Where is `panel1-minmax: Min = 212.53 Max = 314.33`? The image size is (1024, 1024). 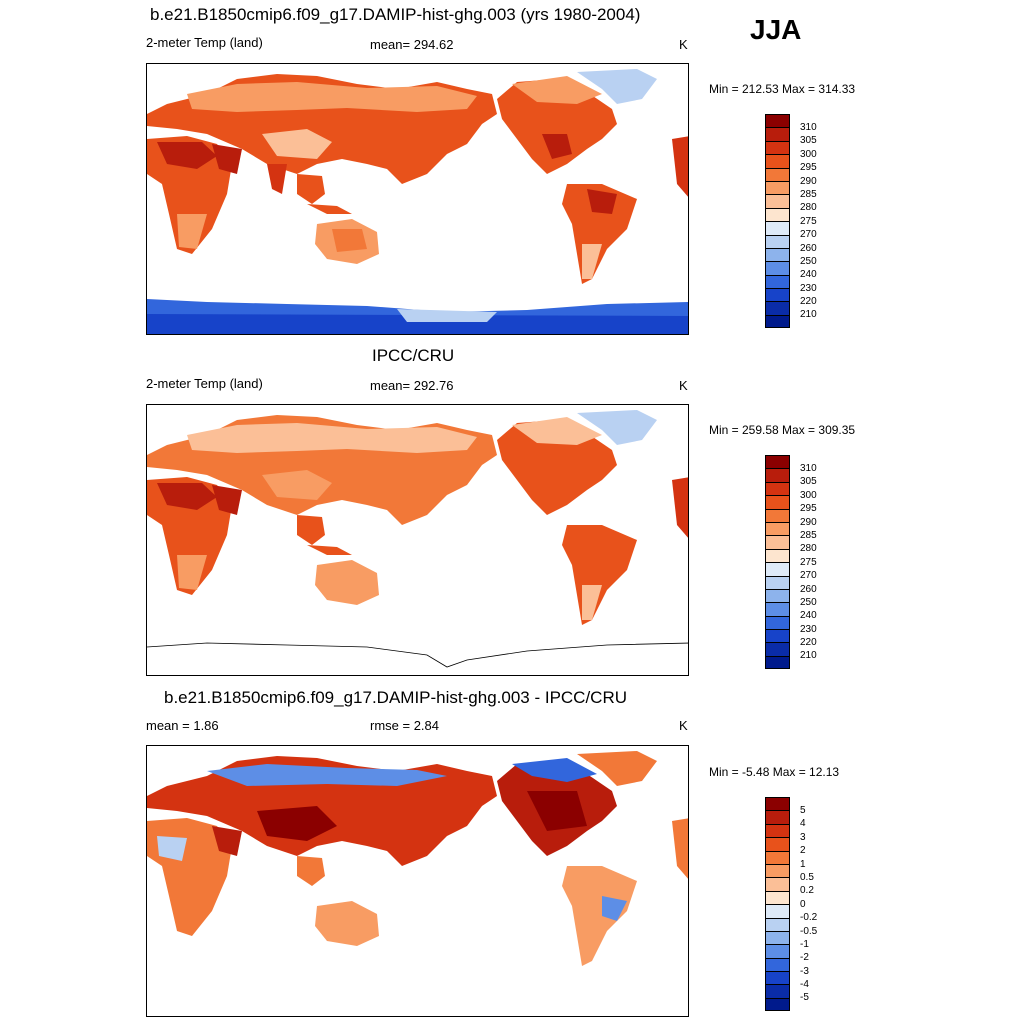 panel1-minmax: Min = 212.53 Max = 314.33 is located at coordinates (782, 89).